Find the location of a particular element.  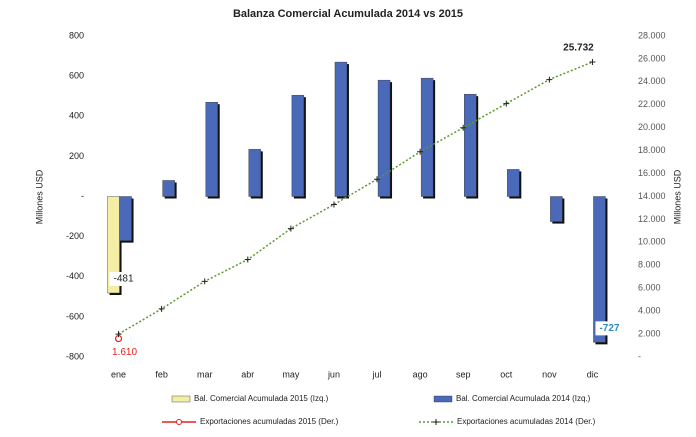

y2-tick-label: 28.000 is located at coordinates (652, 35).